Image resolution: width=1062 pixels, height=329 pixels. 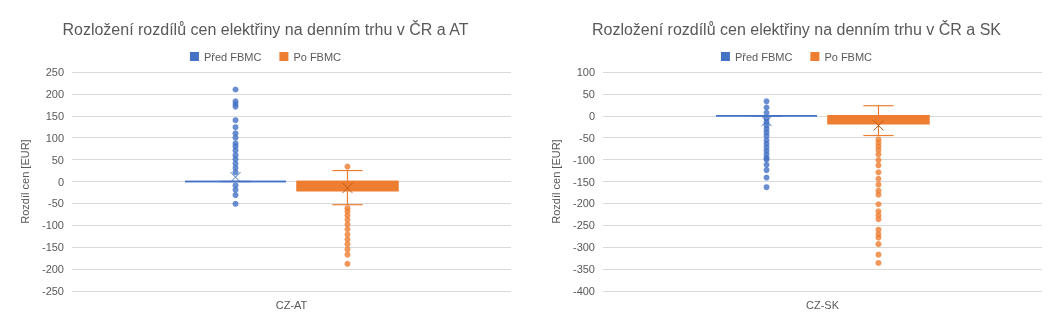 I want to click on chart-title: Rozložení rozdílů cen elektřiny na denním trhu v ČR a AT, so click(x=265, y=28).